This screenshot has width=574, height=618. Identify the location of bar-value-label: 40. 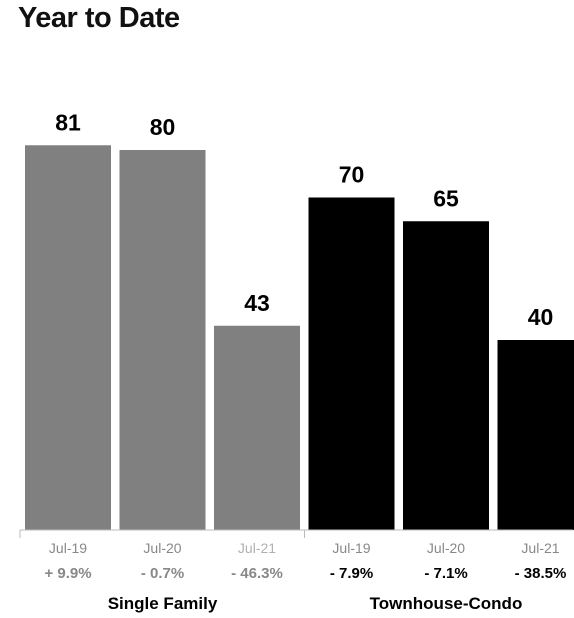
(541, 317).